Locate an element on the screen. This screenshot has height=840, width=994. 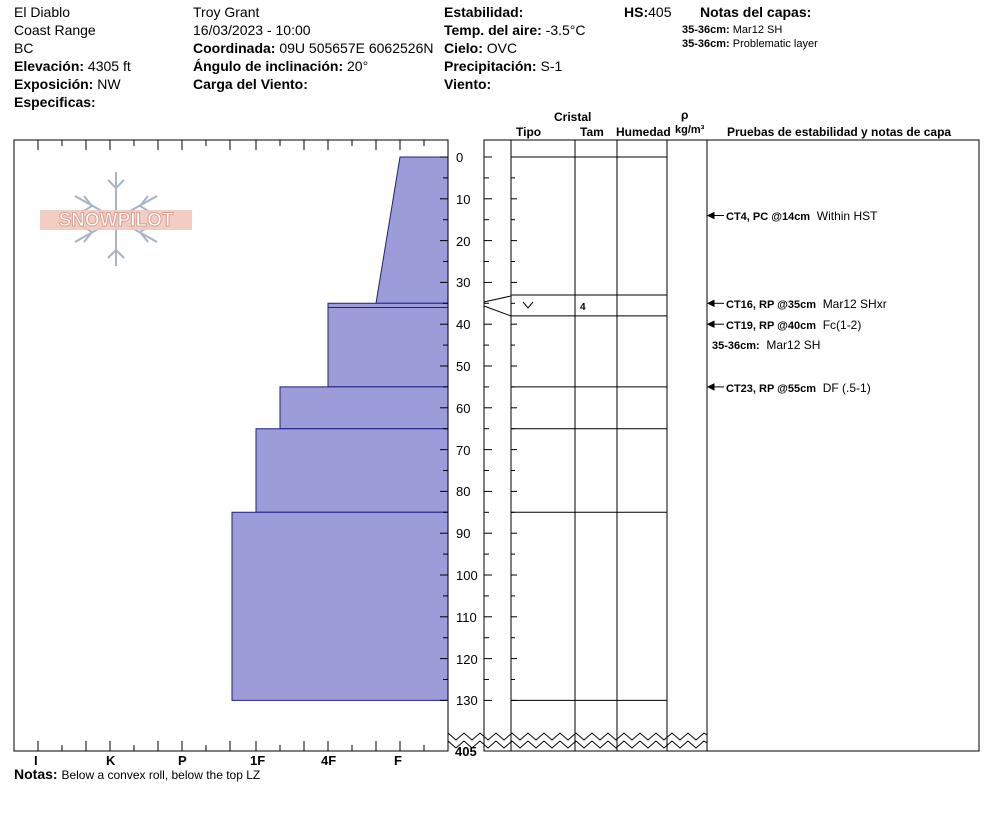
depth-label: 40 is located at coordinates (463, 325).